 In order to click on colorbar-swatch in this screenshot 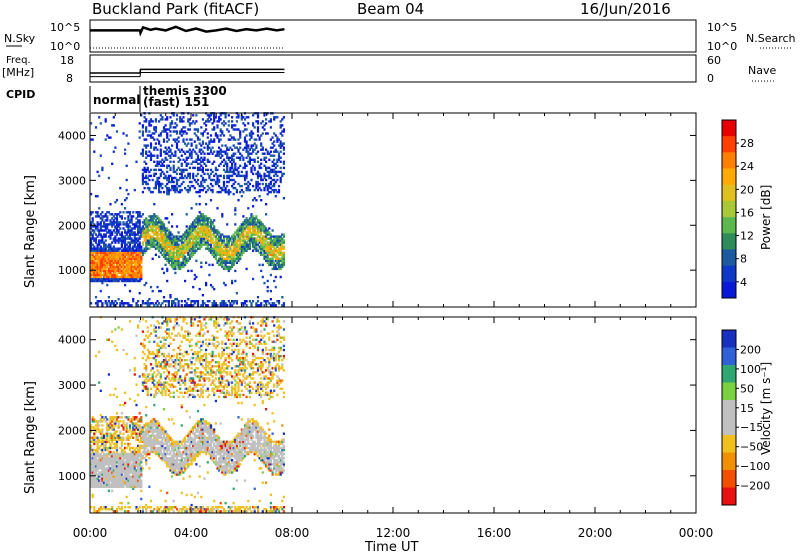, I will do `click(729, 128)`.